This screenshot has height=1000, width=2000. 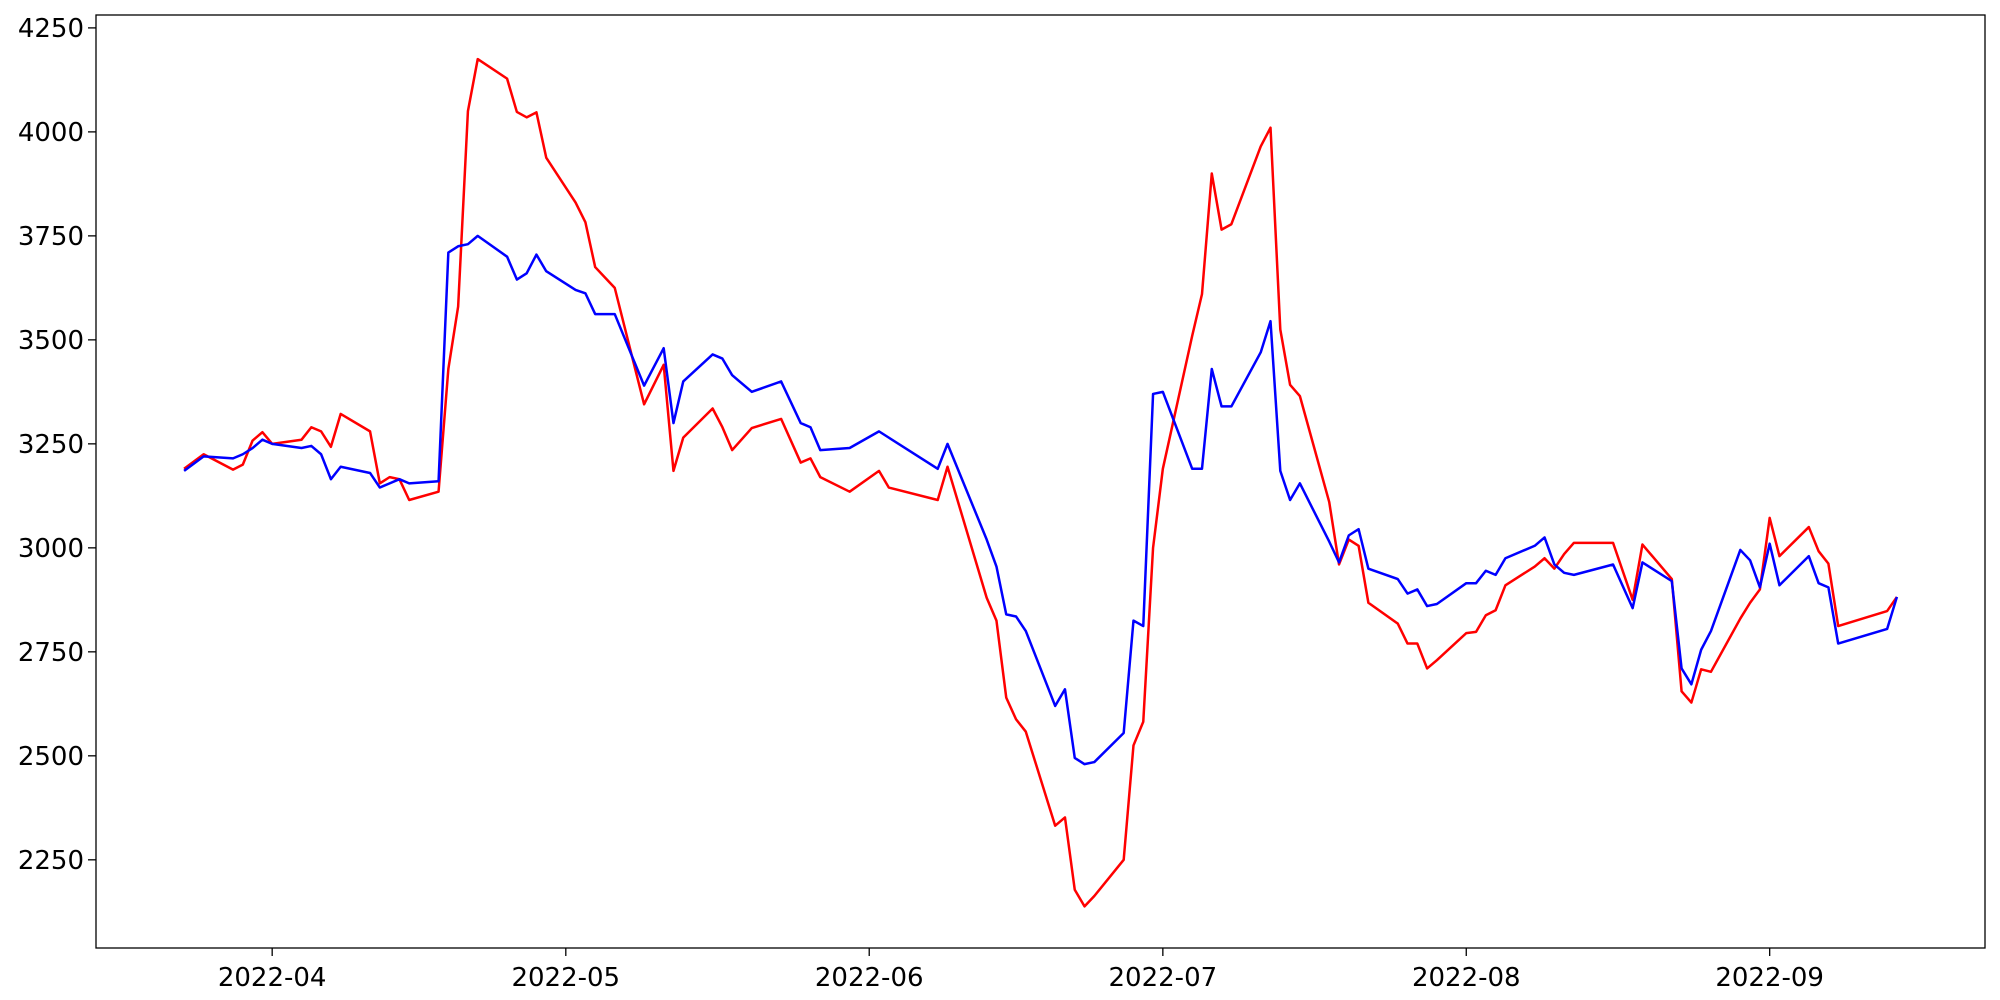 I want to click on y-tick-label: 3750, so click(x=51, y=237).